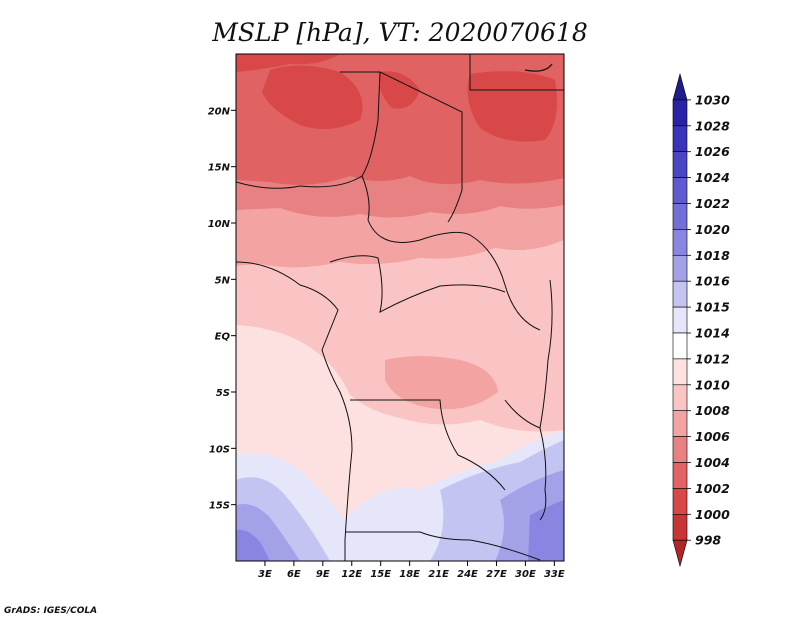 This screenshot has width=800, height=618. What do you see at coordinates (712, 358) in the screenshot?
I see `colorbar-label: 1012` at bounding box center [712, 358].